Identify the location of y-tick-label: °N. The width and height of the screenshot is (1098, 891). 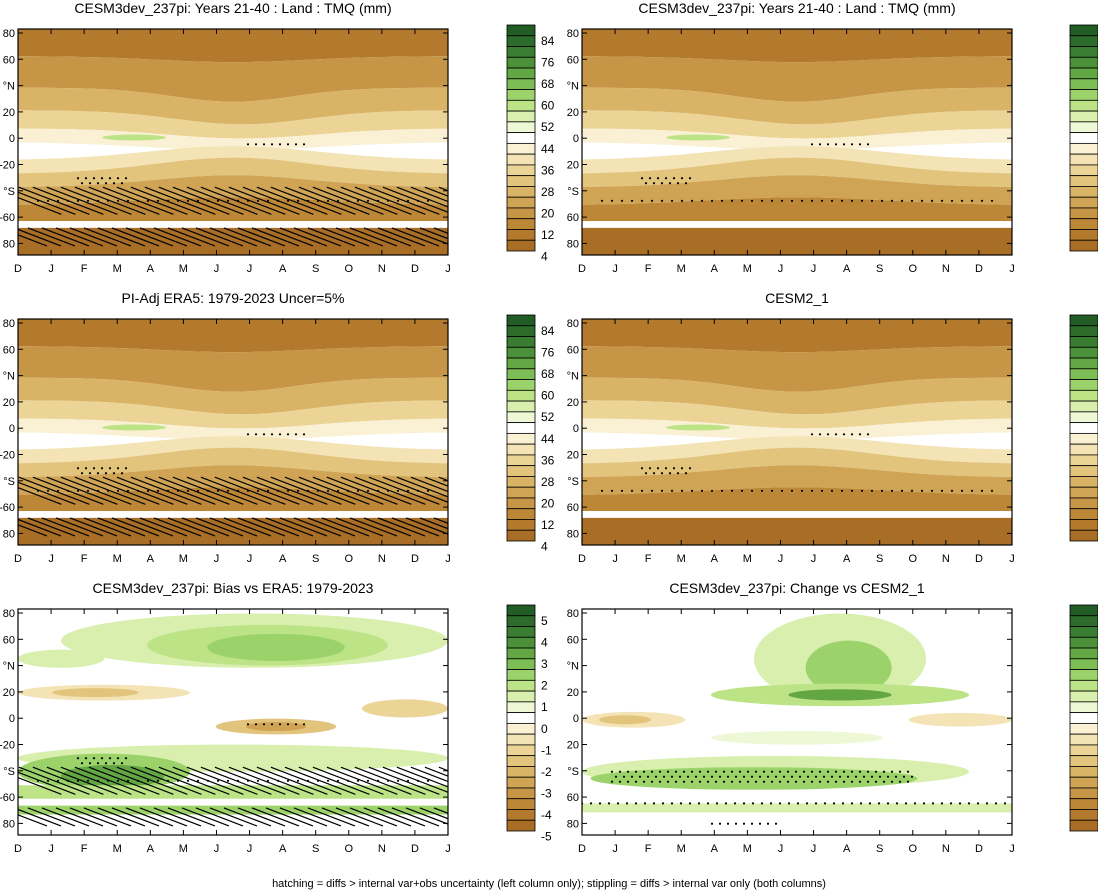
(573, 377).